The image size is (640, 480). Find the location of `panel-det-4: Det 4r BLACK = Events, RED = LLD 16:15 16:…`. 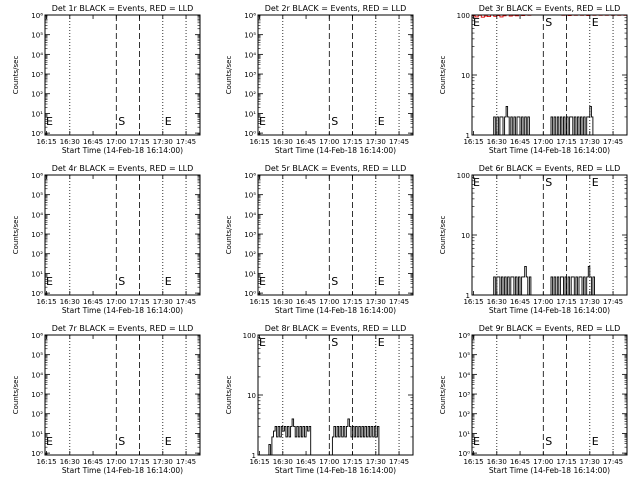

panel-det-4: Det 4r BLACK = Events, RED = LLD 16:15 16:… is located at coordinates (106, 239).